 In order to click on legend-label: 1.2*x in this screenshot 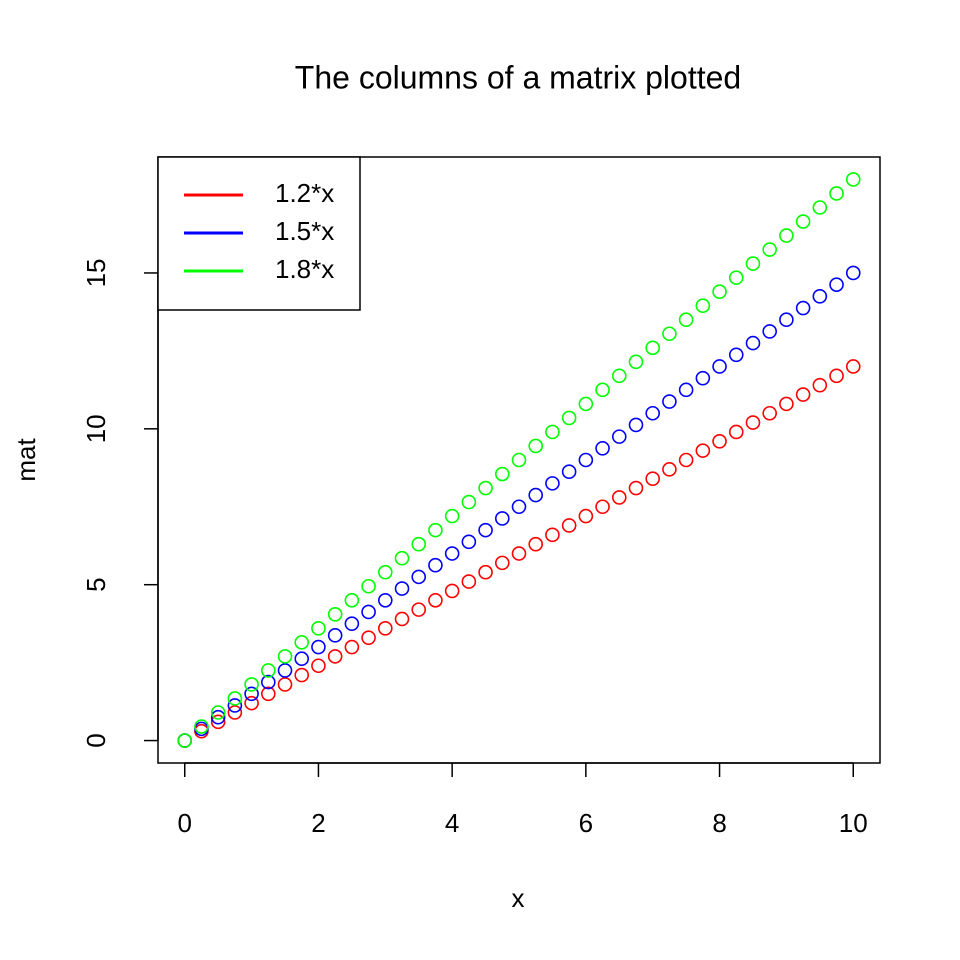, I will do `click(304, 193)`.